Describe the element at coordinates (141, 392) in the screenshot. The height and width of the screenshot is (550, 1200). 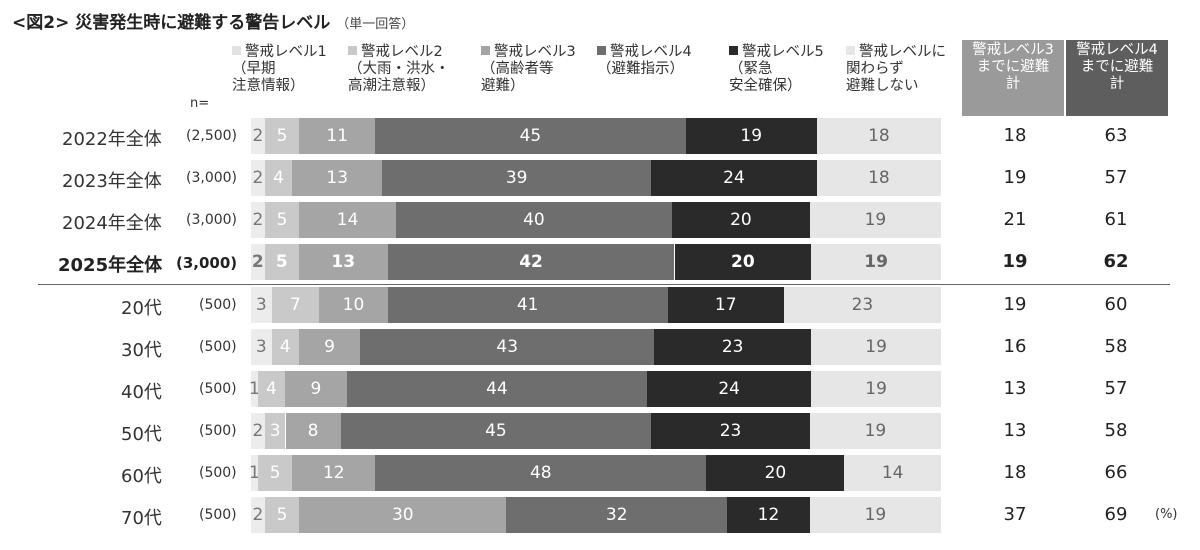
I see `row-label: 40代` at that location.